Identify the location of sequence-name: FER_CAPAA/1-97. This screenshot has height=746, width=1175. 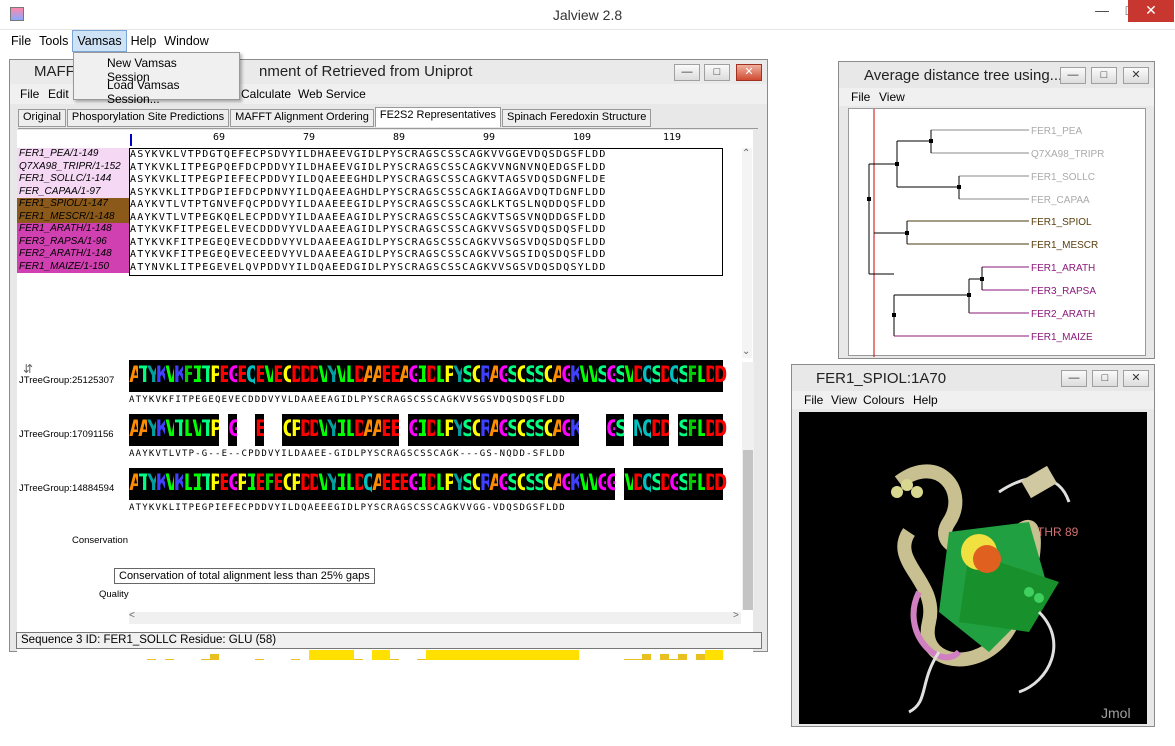
(73, 191).